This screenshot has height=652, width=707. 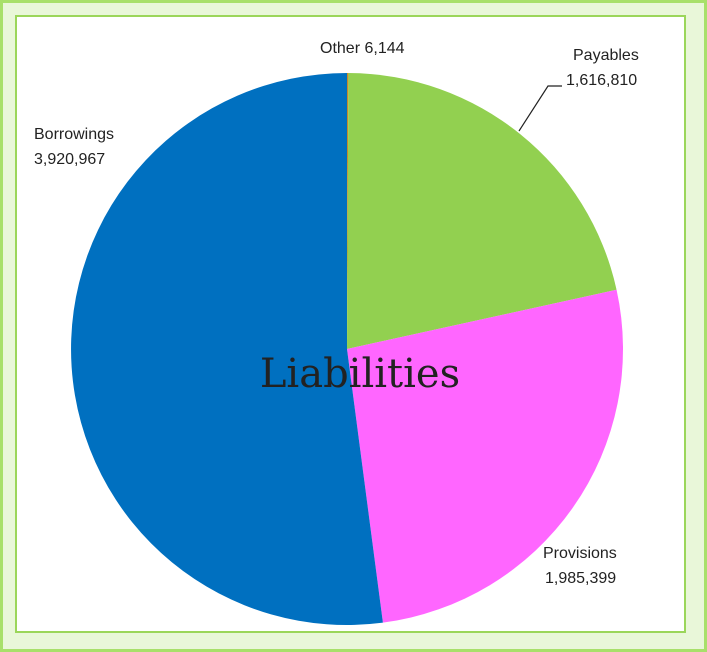 What do you see at coordinates (360, 374) in the screenshot?
I see `chart-title: Liabilities` at bounding box center [360, 374].